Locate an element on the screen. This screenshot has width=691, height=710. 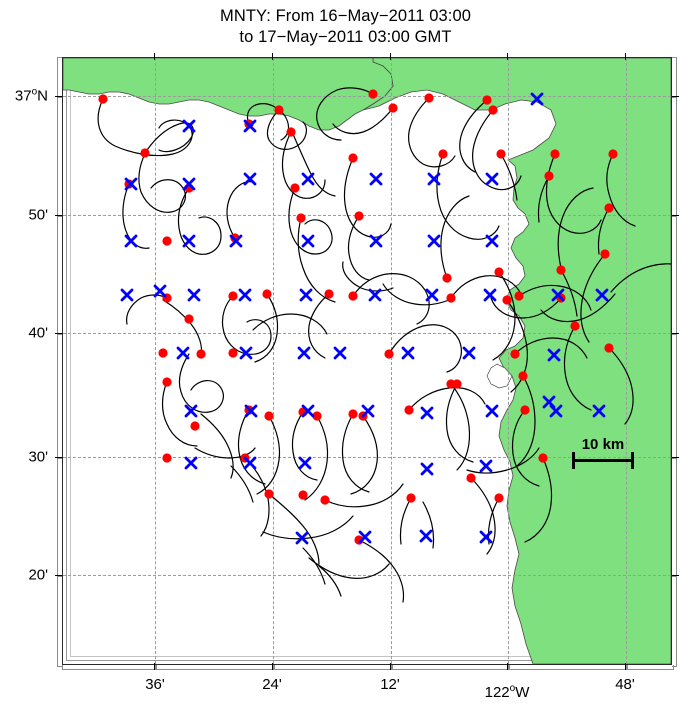
ytick-label-37N-deg: 37 is located at coordinates (23, 96).